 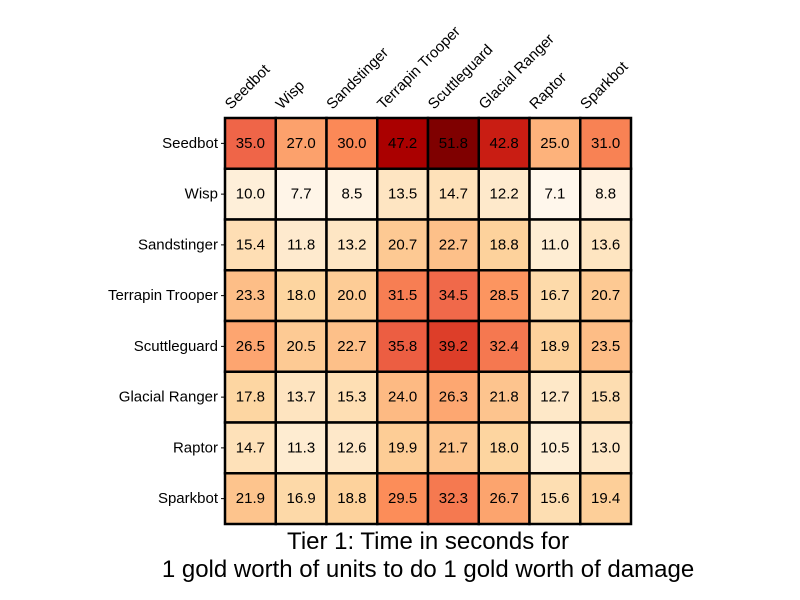 What do you see at coordinates (402, 143) in the screenshot?
I see `cell-value-label: 47.2` at bounding box center [402, 143].